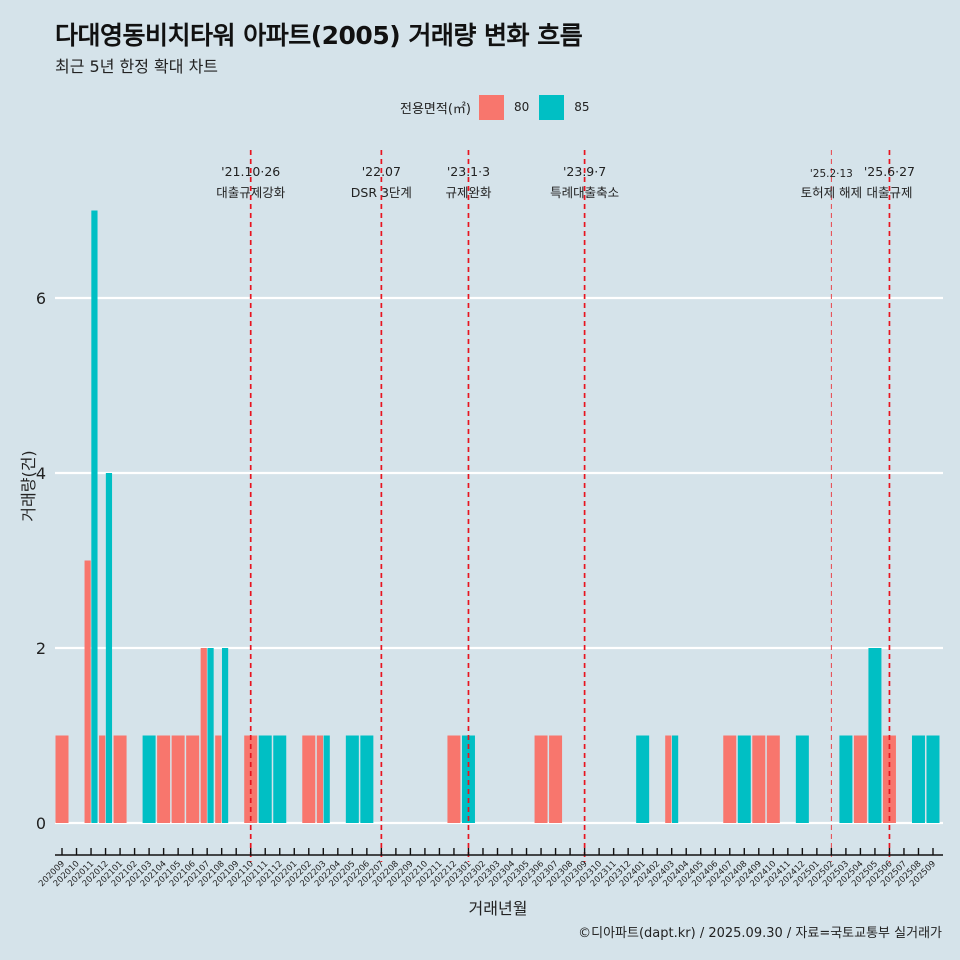 The image size is (960, 960). I want to click on event-date: '21.10·26, so click(250, 171).